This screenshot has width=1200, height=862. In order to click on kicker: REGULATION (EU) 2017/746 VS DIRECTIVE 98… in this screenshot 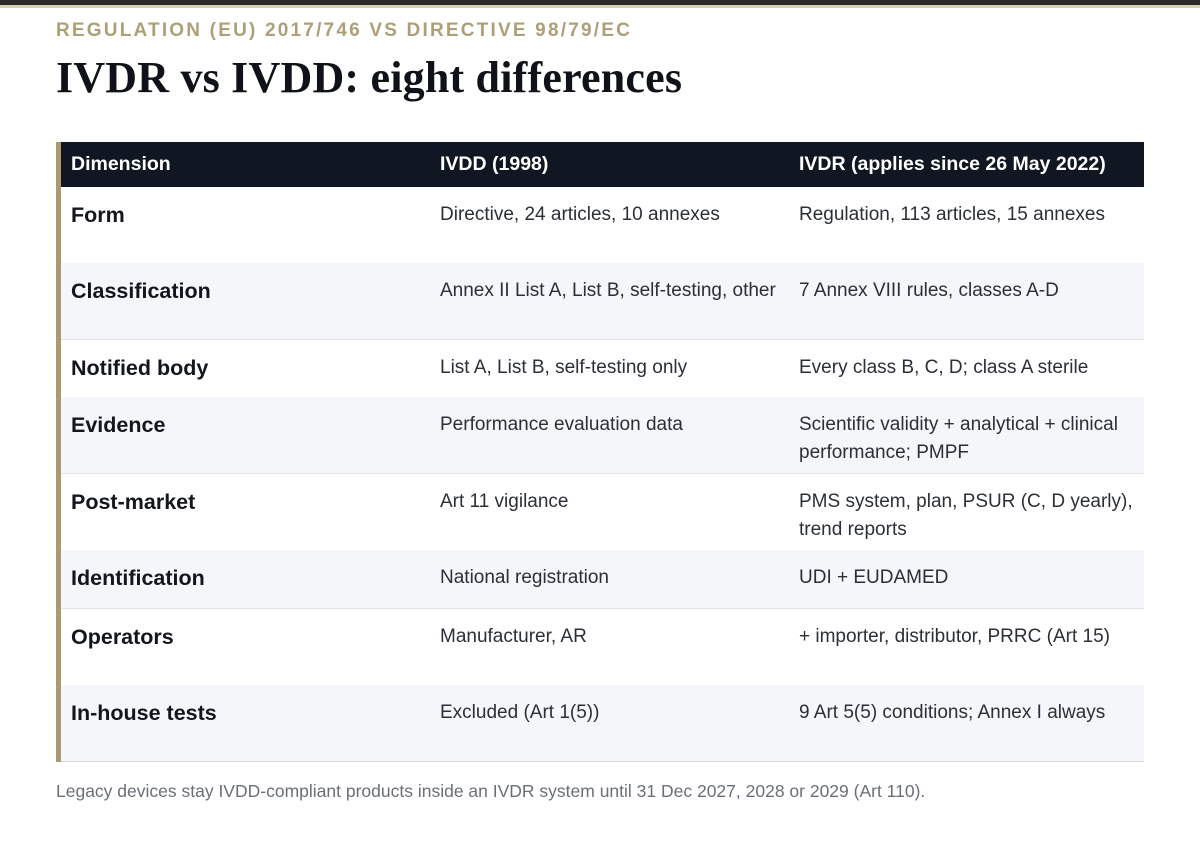, I will do `click(344, 30)`.